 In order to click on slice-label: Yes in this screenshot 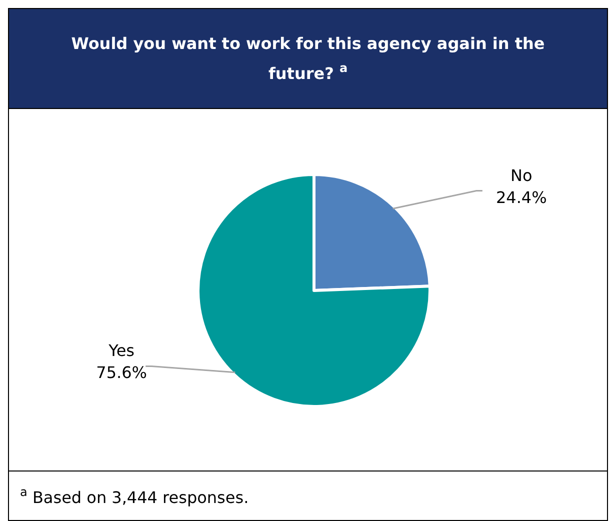, I will do `click(121, 350)`.